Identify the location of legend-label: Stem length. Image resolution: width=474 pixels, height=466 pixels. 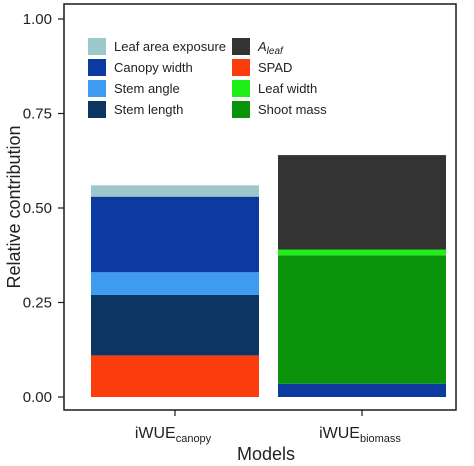
(148, 109).